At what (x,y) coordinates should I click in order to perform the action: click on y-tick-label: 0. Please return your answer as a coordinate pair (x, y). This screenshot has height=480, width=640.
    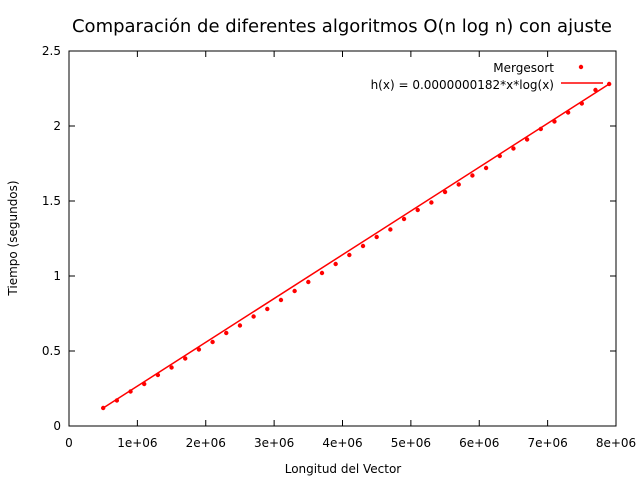
    Looking at the image, I should click on (57, 426).